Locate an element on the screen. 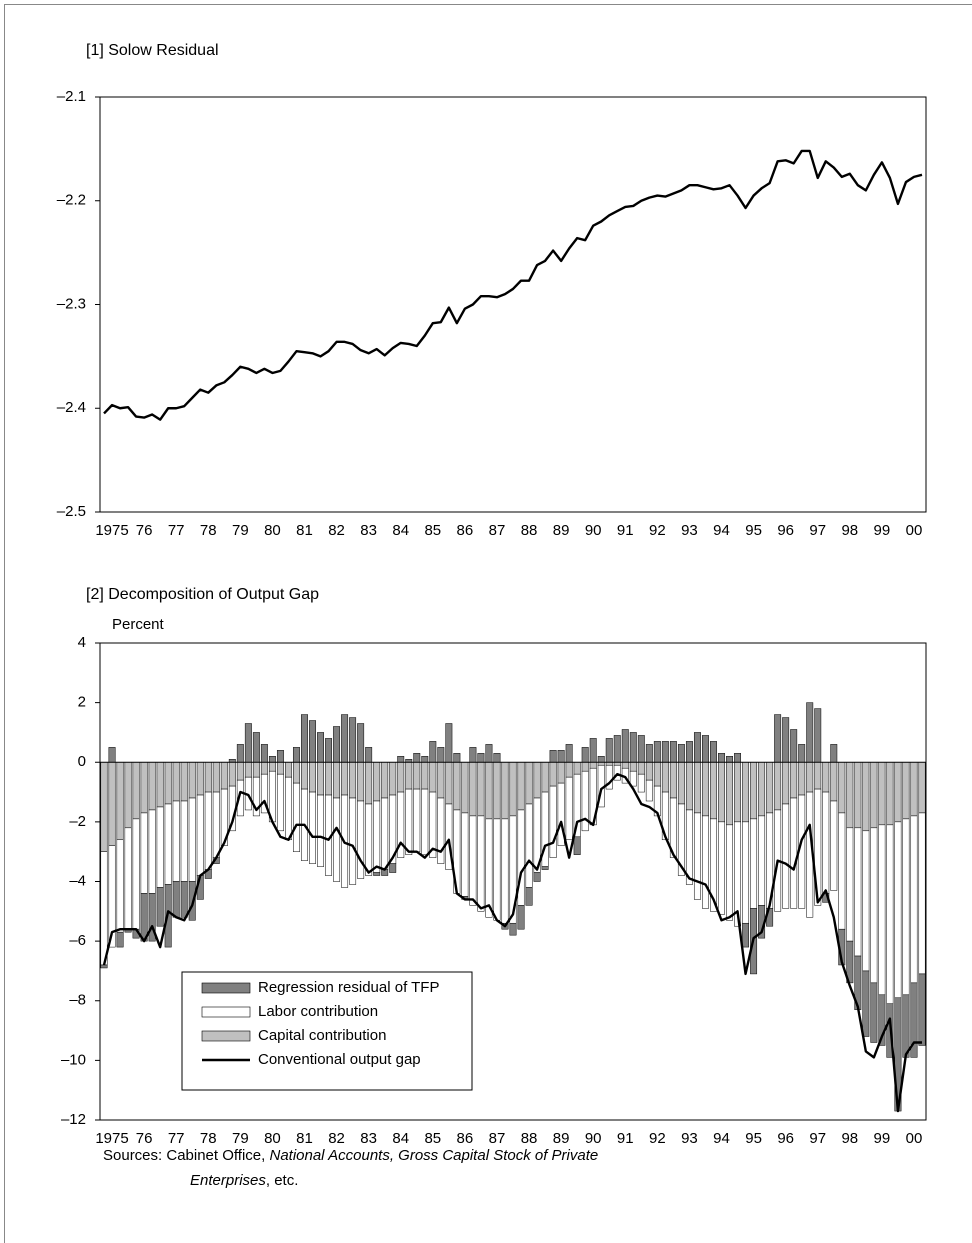 The height and width of the screenshot is (1243, 972). legend-label: Labor contribution is located at coordinates (318, 1011).